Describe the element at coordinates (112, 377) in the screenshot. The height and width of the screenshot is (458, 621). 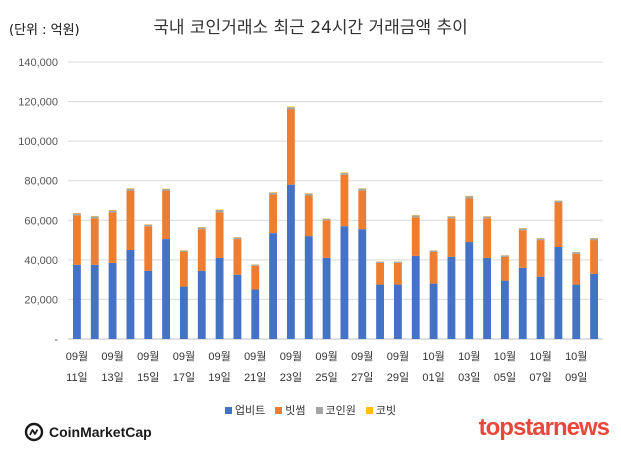
I see `x-tick-day: 13일` at that location.